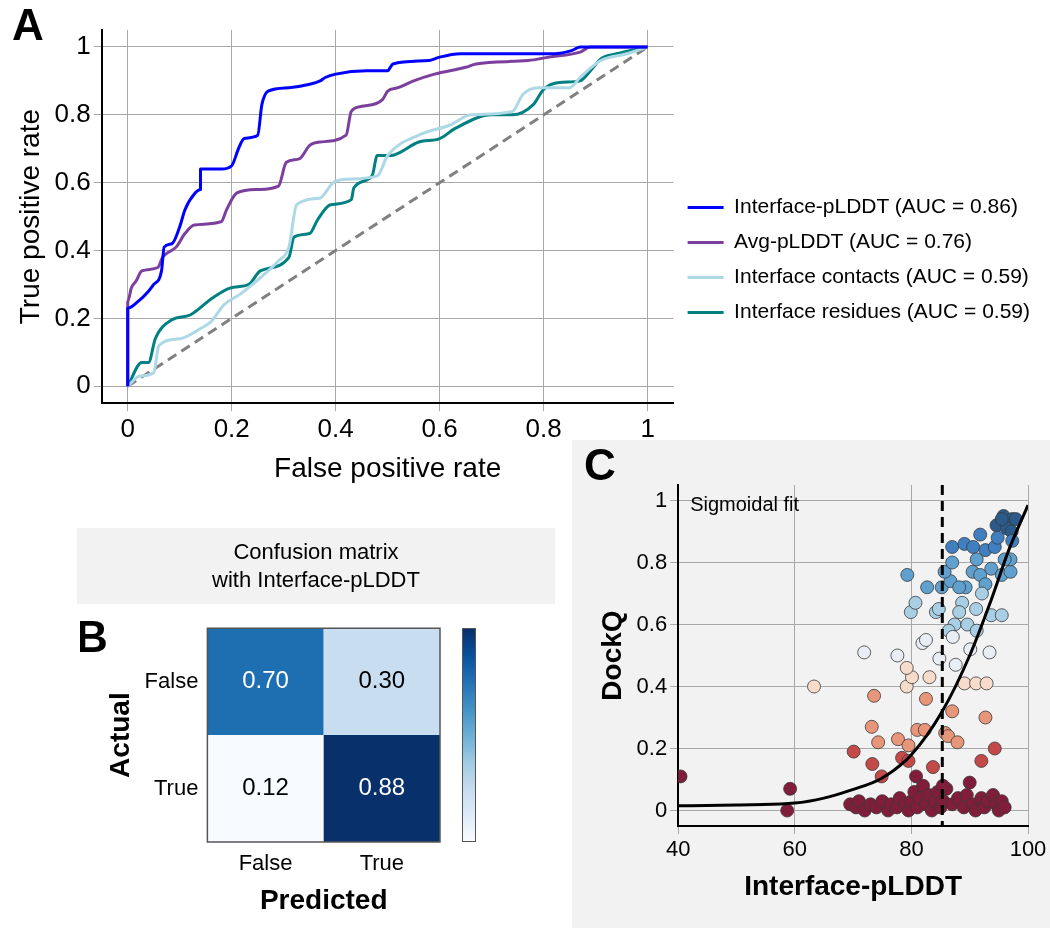 The width and height of the screenshot is (1050, 928). What do you see at coordinates (882, 311) in the screenshot?
I see `legend-label: Interface residues (AUC = 0.59)` at bounding box center [882, 311].